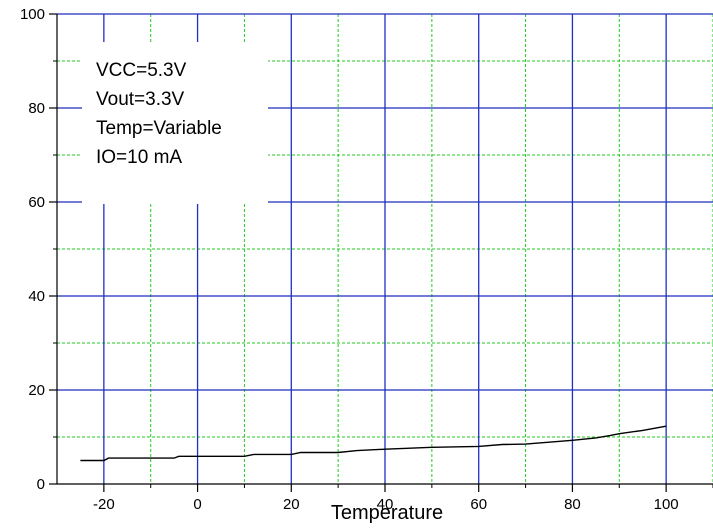 The height and width of the screenshot is (531, 713). What do you see at coordinates (159, 114) in the screenshot?
I see `annotations: VCC=5.3V Vout=3.3V Temp=Variable IO=10 mA` at bounding box center [159, 114].